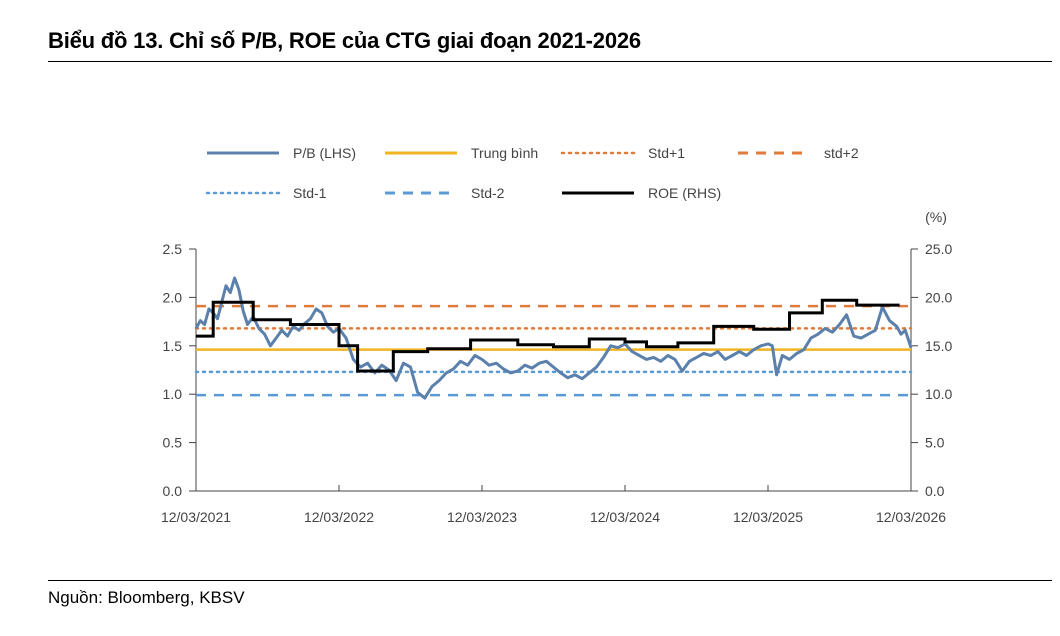 The image size is (1060, 636). I want to click on left-tick-label: 2.5, so click(173, 249).